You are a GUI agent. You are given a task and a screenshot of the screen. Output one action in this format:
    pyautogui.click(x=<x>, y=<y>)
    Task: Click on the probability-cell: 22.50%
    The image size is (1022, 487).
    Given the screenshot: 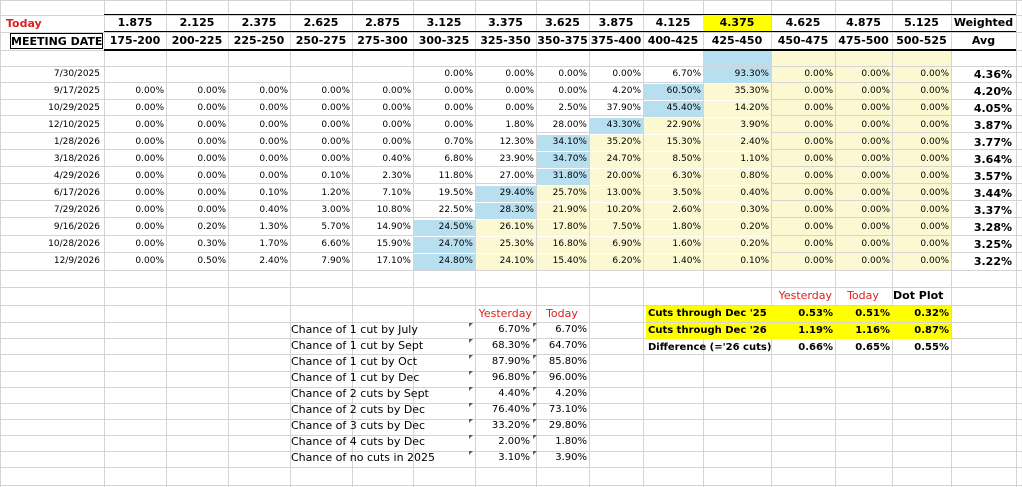 What is the action you would take?
    pyautogui.click(x=455, y=210)
    